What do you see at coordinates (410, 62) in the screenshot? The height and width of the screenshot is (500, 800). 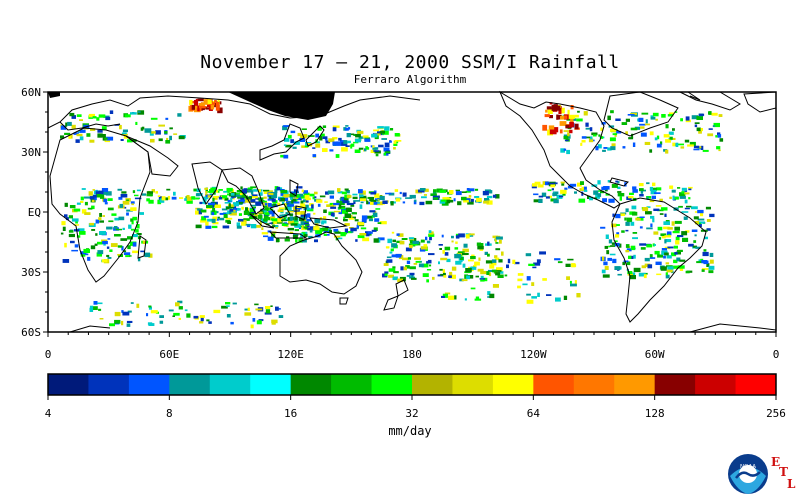 I see `map-title: November 17 – 21, 2000 SSM/I Rainfall` at bounding box center [410, 62].